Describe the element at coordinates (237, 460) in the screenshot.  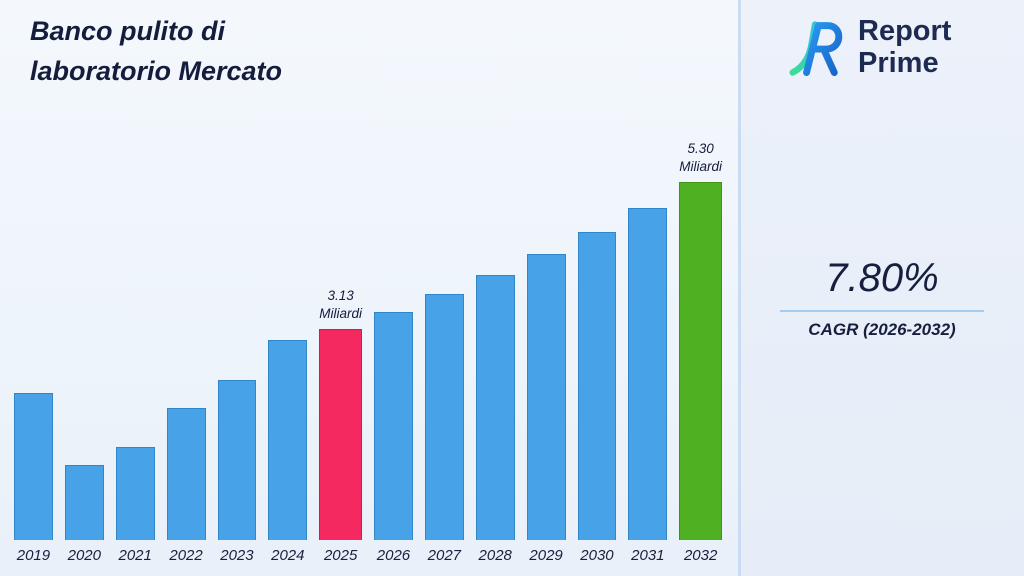
I see `bar-2023` at that location.